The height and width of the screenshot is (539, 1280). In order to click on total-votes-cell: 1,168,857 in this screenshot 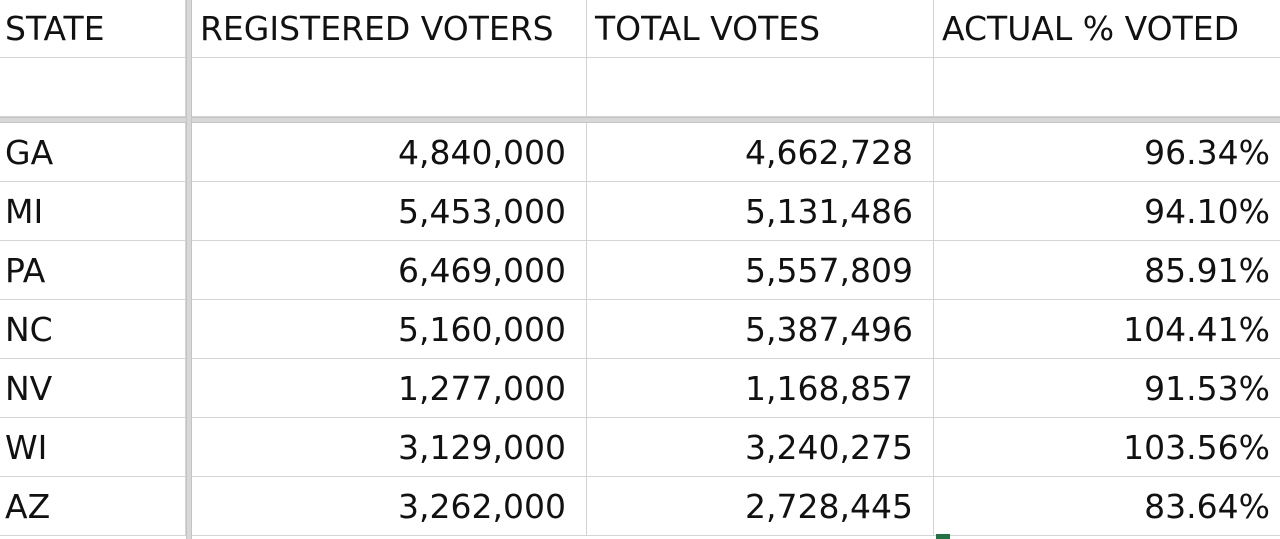, I will do `click(760, 388)`.